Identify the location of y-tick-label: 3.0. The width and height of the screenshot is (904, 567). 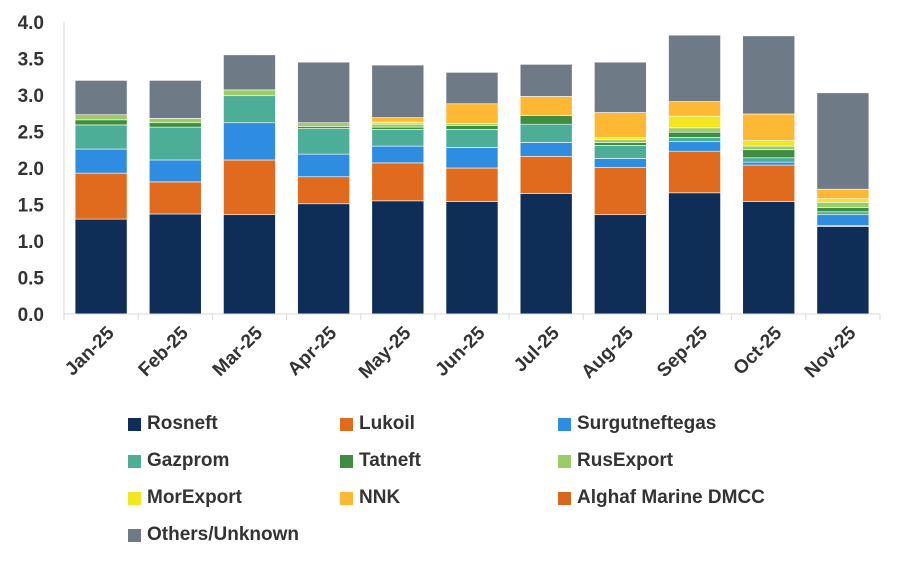
(31, 96).